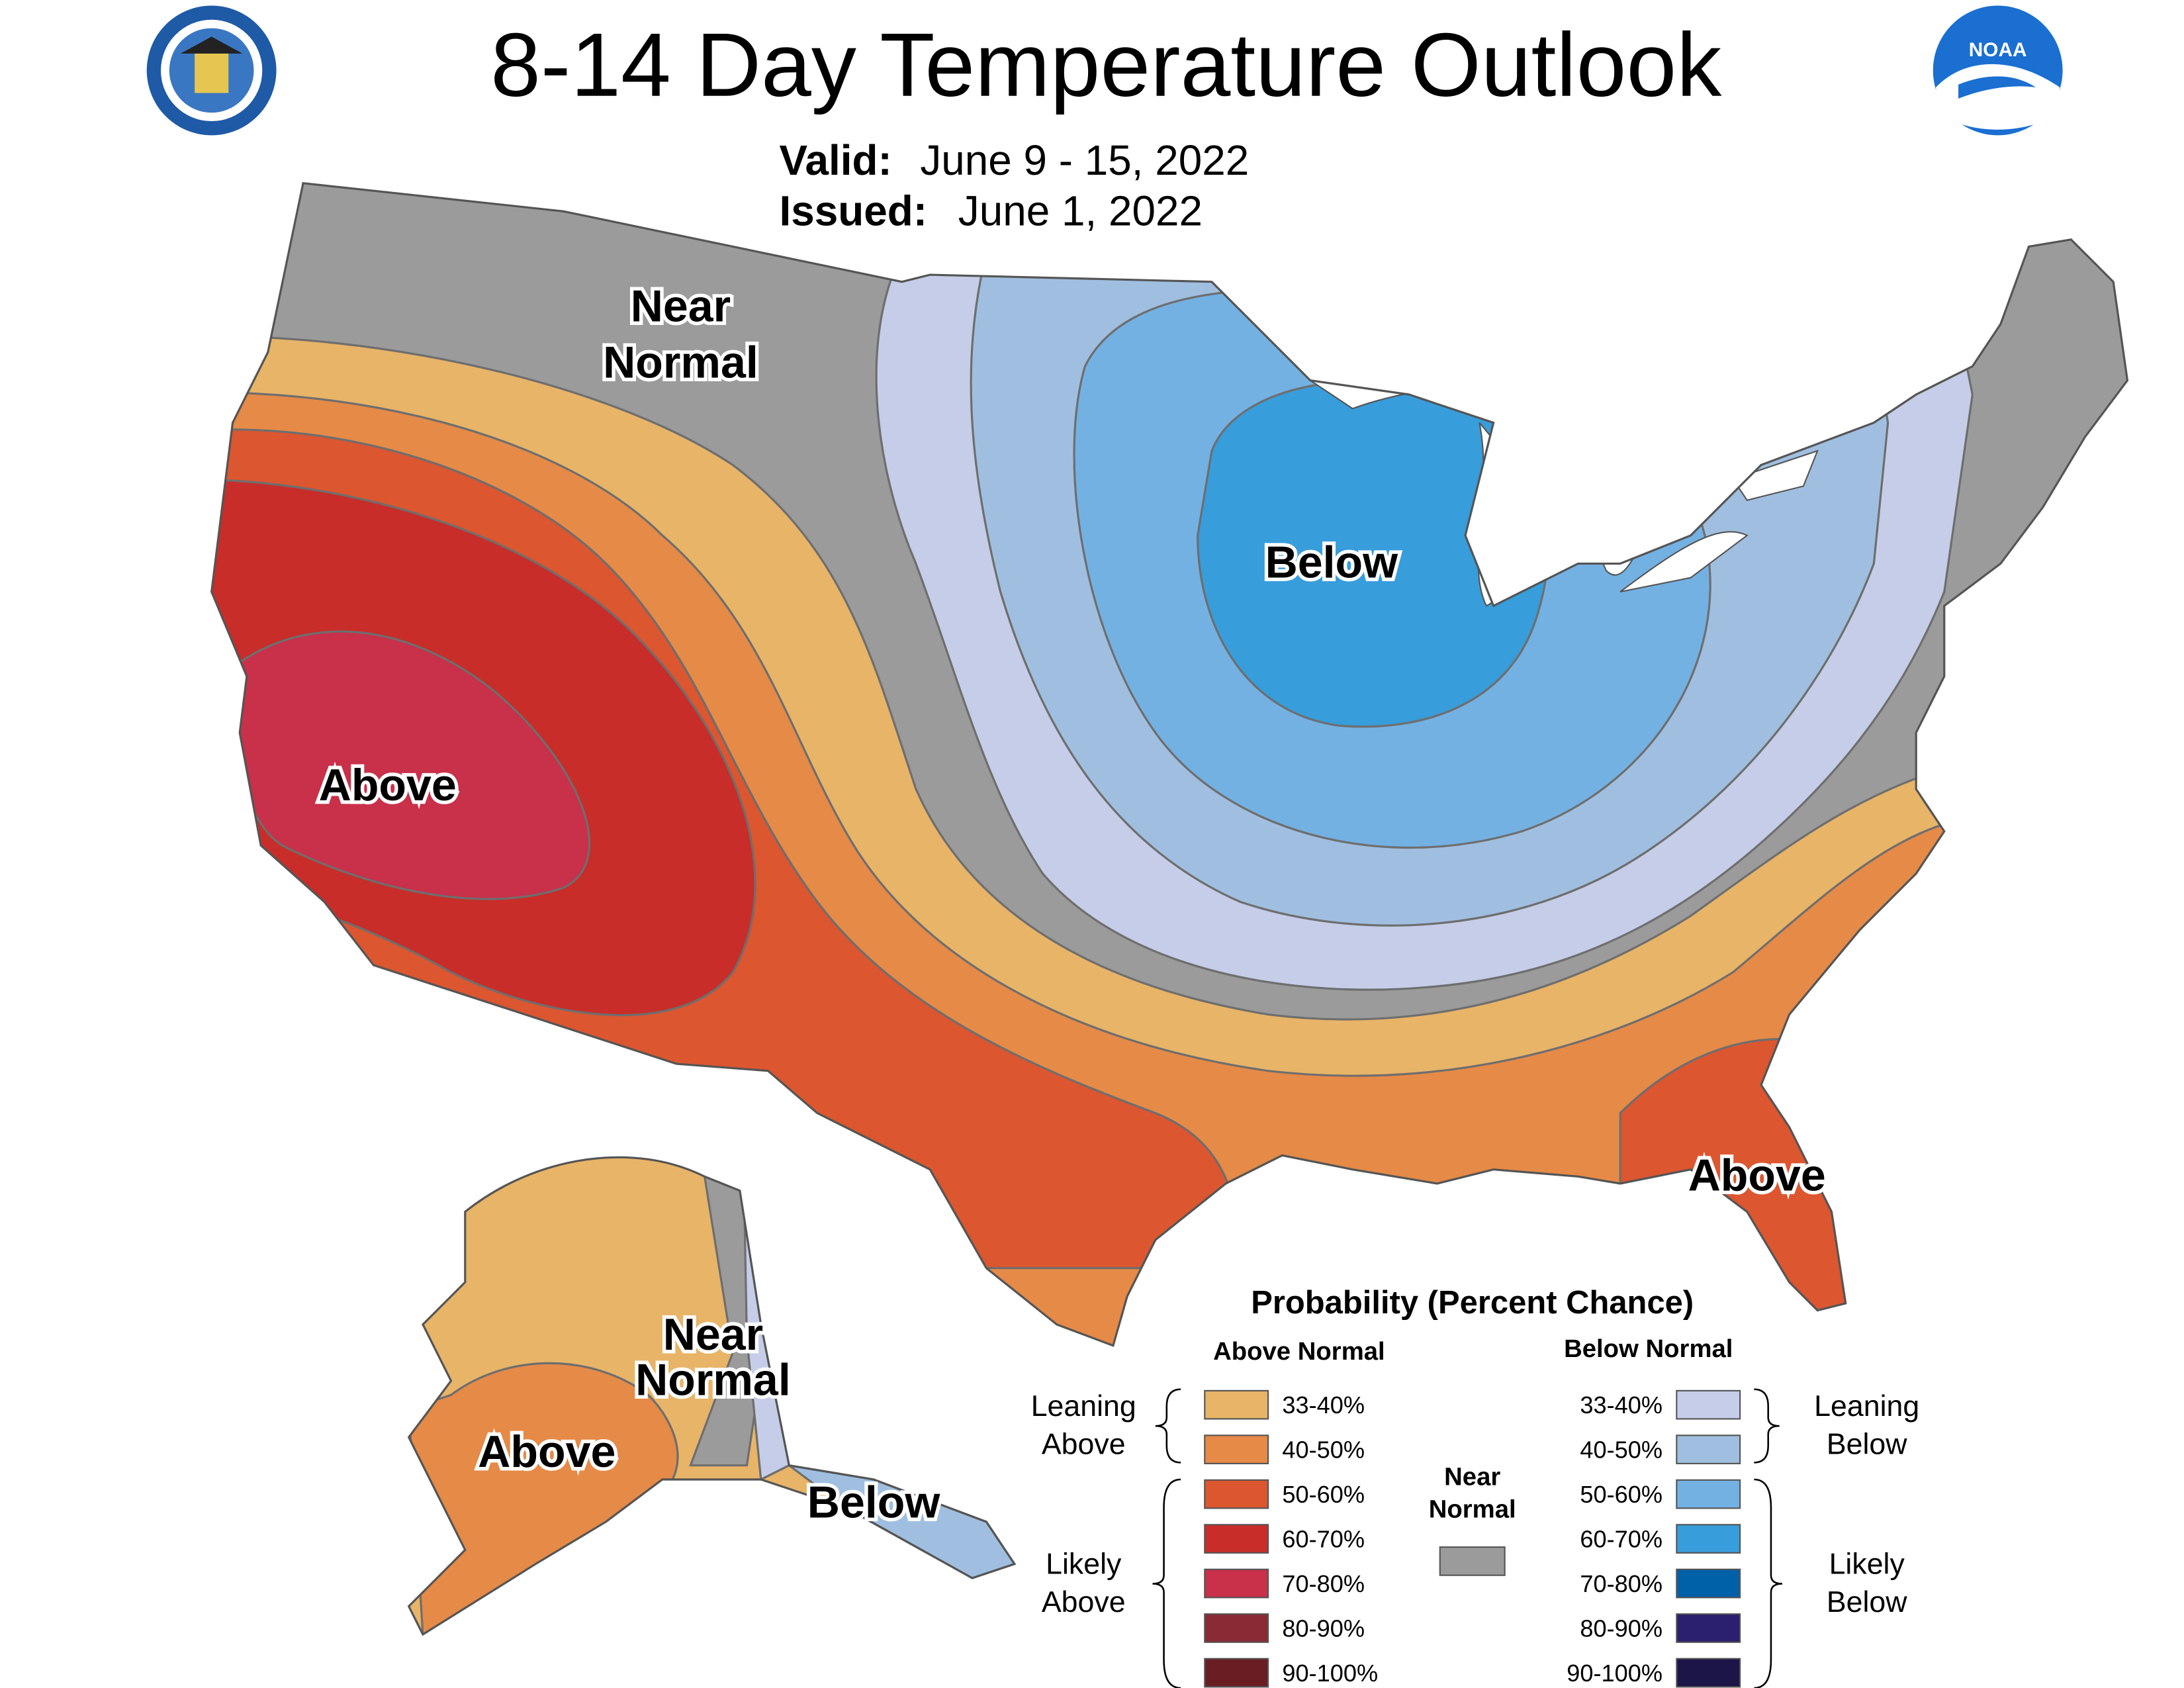 This screenshot has width=2184, height=1688. I want to click on issued-date: June 1, 2022, so click(1080, 211).